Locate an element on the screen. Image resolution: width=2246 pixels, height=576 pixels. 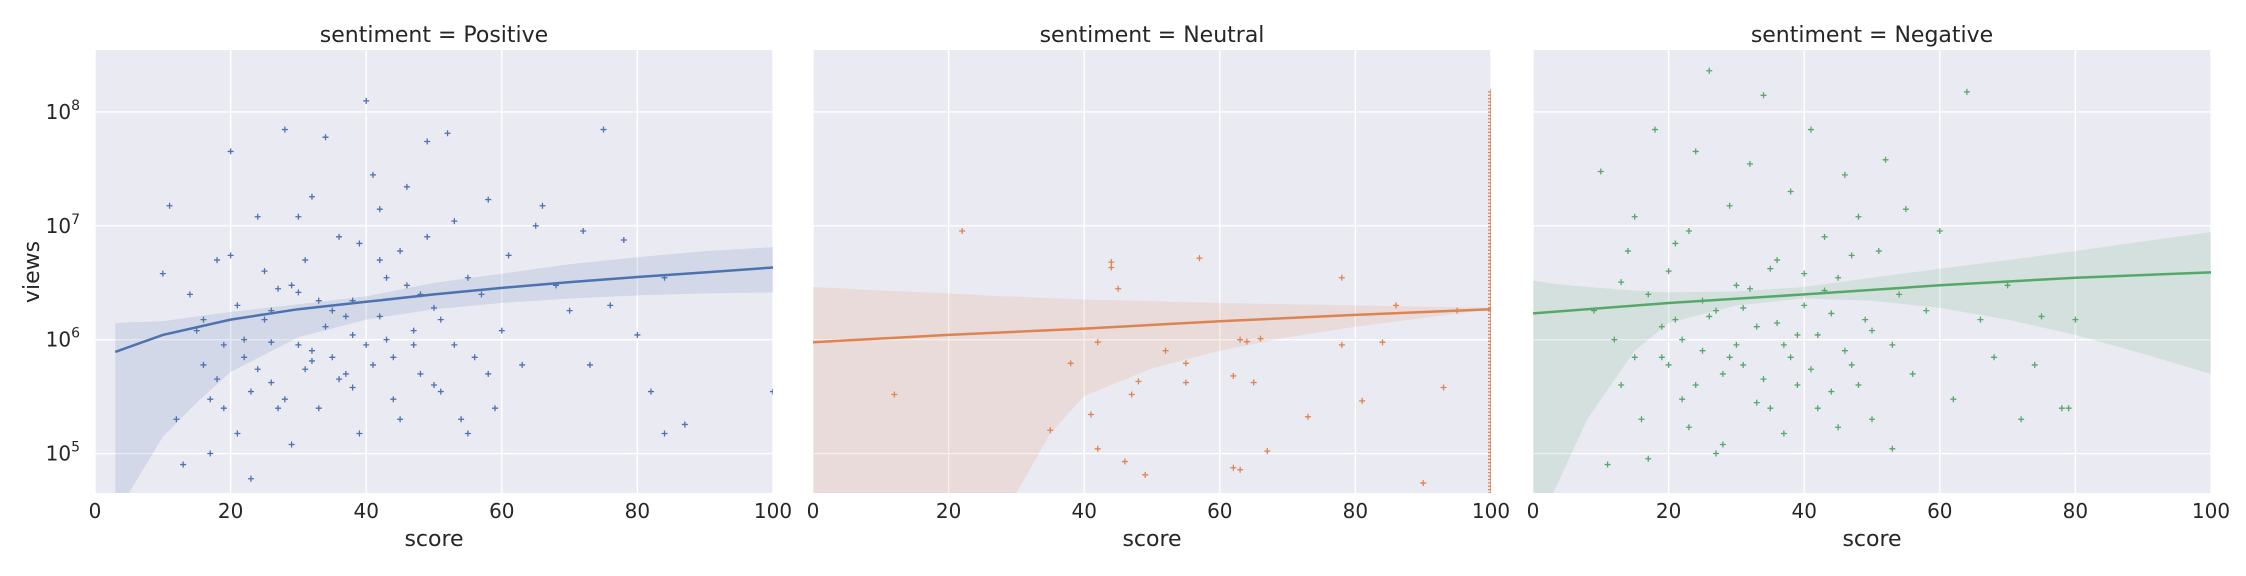
y-tick-label: 10⁶ is located at coordinates (63, 339).